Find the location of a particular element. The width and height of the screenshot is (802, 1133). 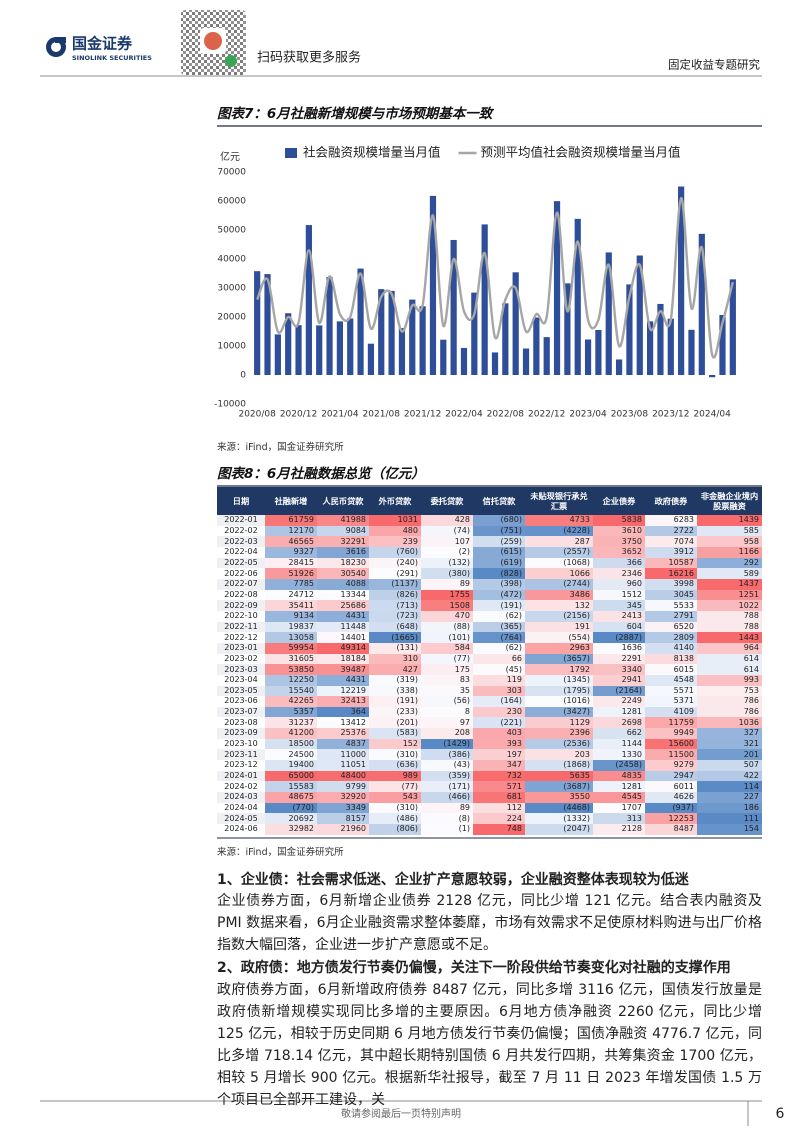

value-cell: 201 is located at coordinates (729, 755).